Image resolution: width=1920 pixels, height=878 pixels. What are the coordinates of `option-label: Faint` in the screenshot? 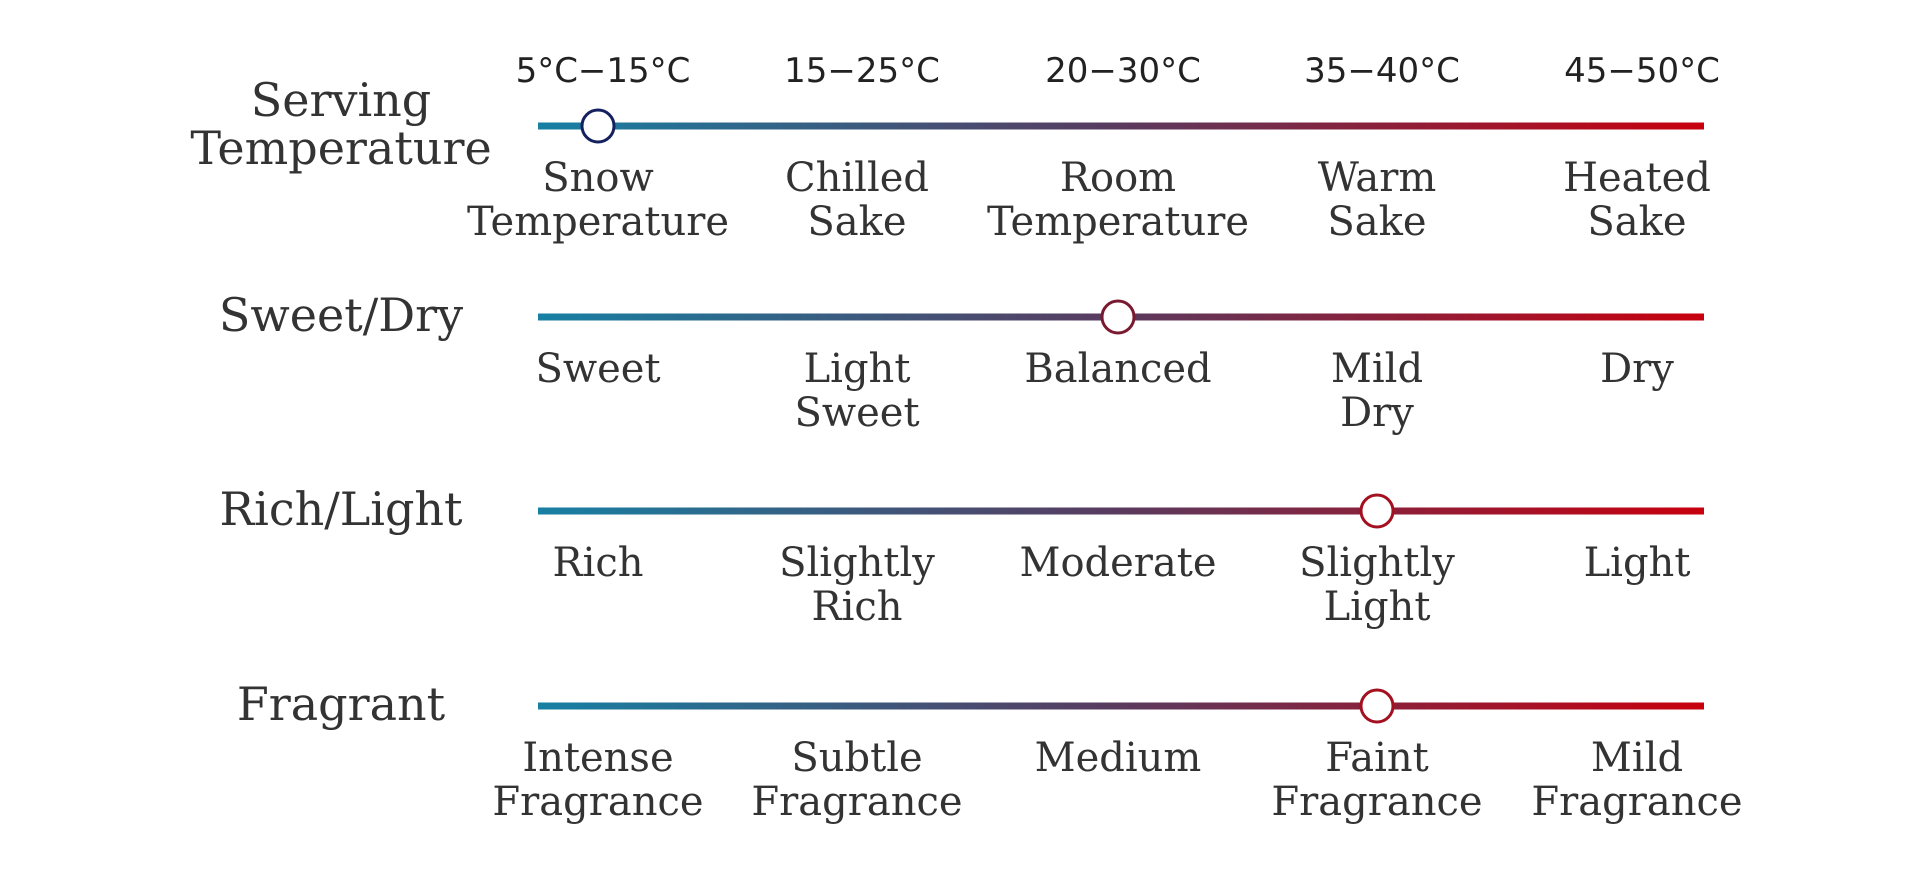 It's located at (1377, 758).